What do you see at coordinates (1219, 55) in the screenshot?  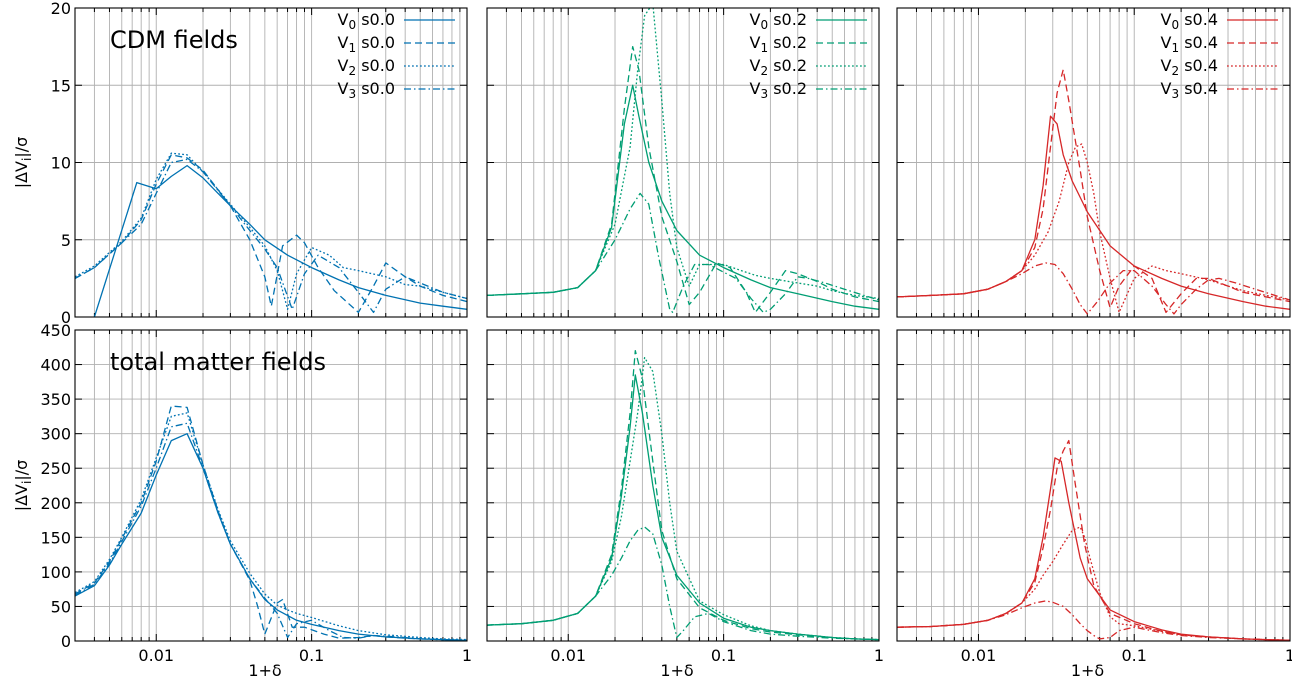 I see `legend: V0 s0.4V1 s0.4V2 s0.4V3 s0.4` at bounding box center [1219, 55].